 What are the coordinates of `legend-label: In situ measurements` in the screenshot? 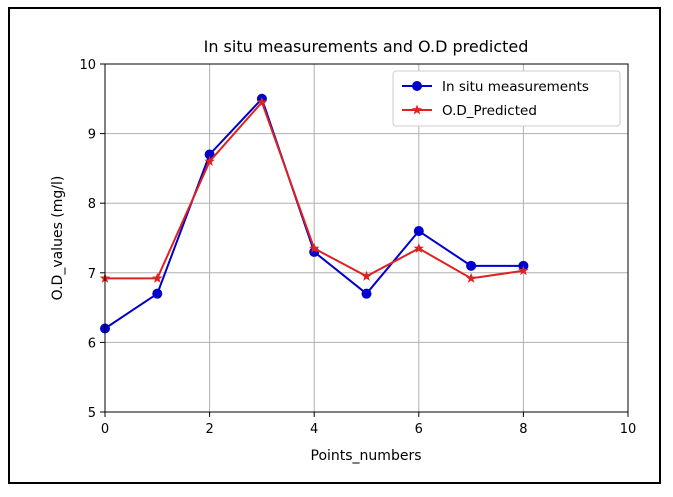 It's located at (515, 87).